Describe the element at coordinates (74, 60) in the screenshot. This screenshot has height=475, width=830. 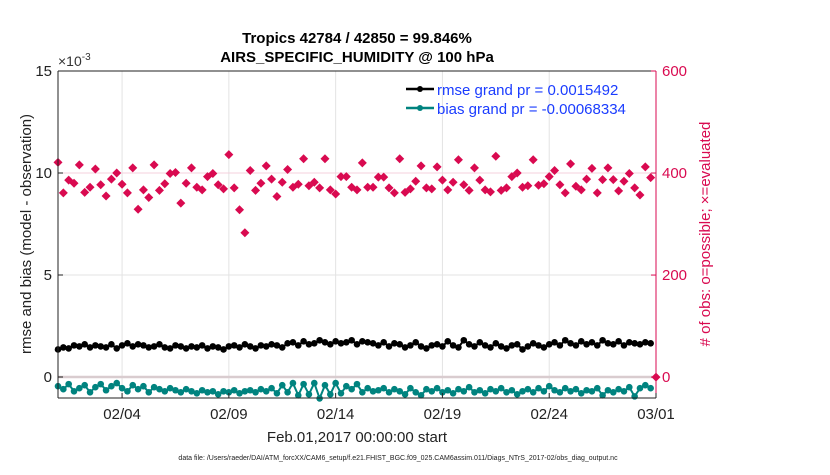
I see `left-exponent-base: ×10⁻³` at that location.